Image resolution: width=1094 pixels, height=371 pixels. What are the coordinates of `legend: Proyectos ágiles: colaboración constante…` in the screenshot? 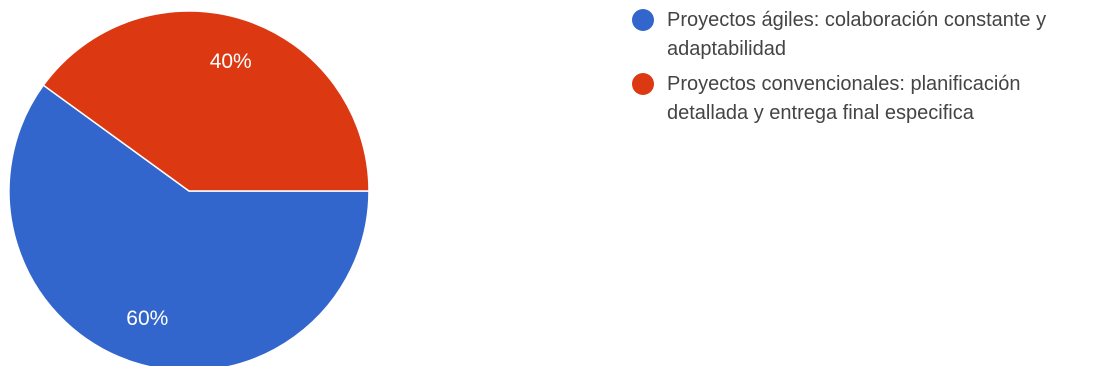 It's located at (862, 70).